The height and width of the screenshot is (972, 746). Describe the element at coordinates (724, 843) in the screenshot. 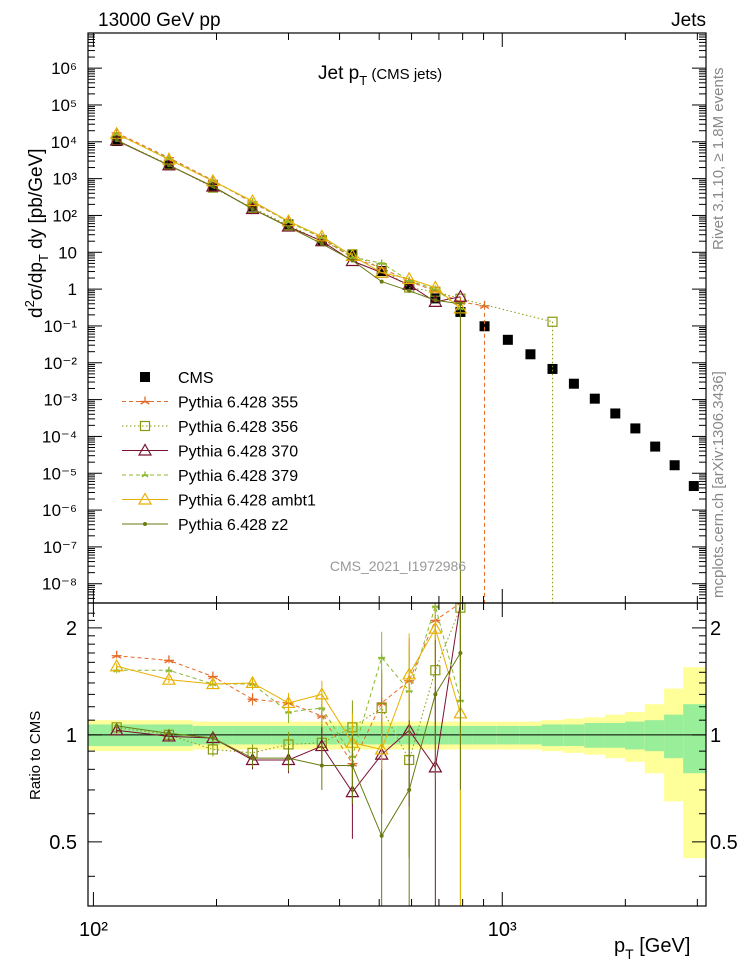

I see `ratio-y-tick-label-right: 0.5` at that location.